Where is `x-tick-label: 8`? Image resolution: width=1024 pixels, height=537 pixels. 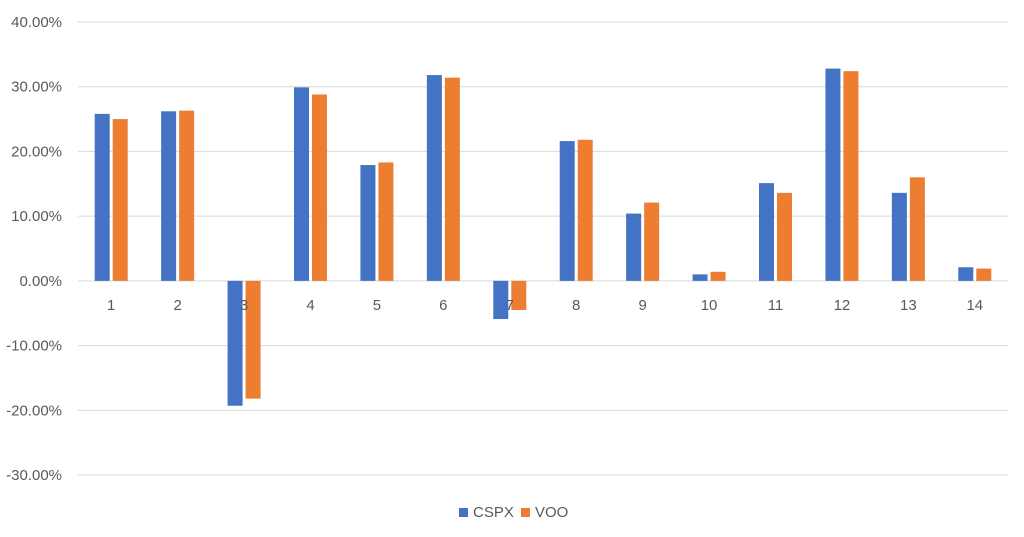
x-tick-label: 8 is located at coordinates (576, 305).